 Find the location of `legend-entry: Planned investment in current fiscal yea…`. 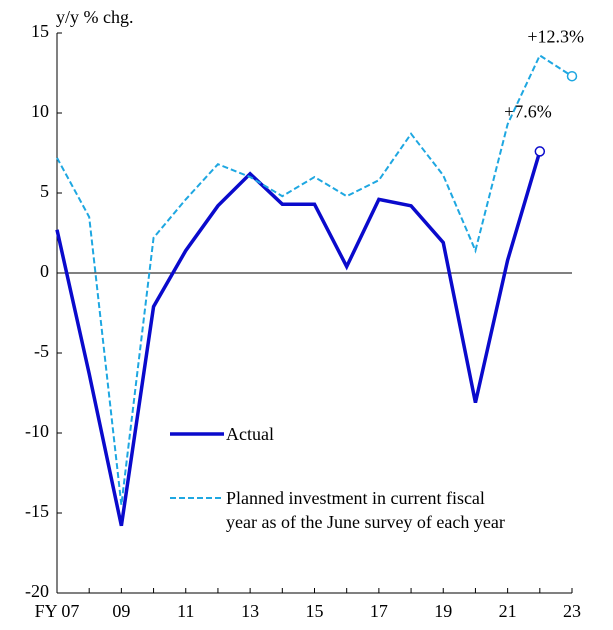

legend-entry: Planned investment in current fiscal yea… is located at coordinates (365, 510).